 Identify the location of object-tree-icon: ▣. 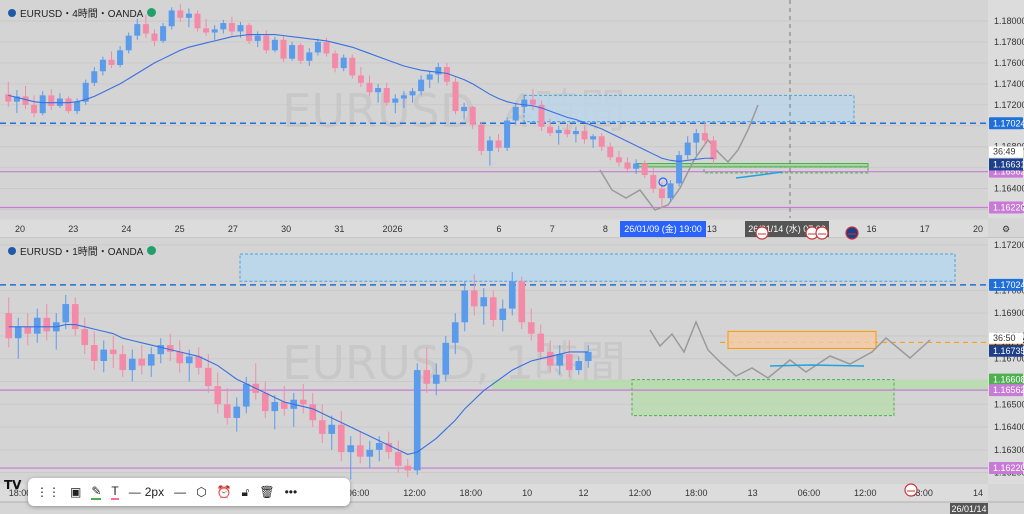
(76, 492).